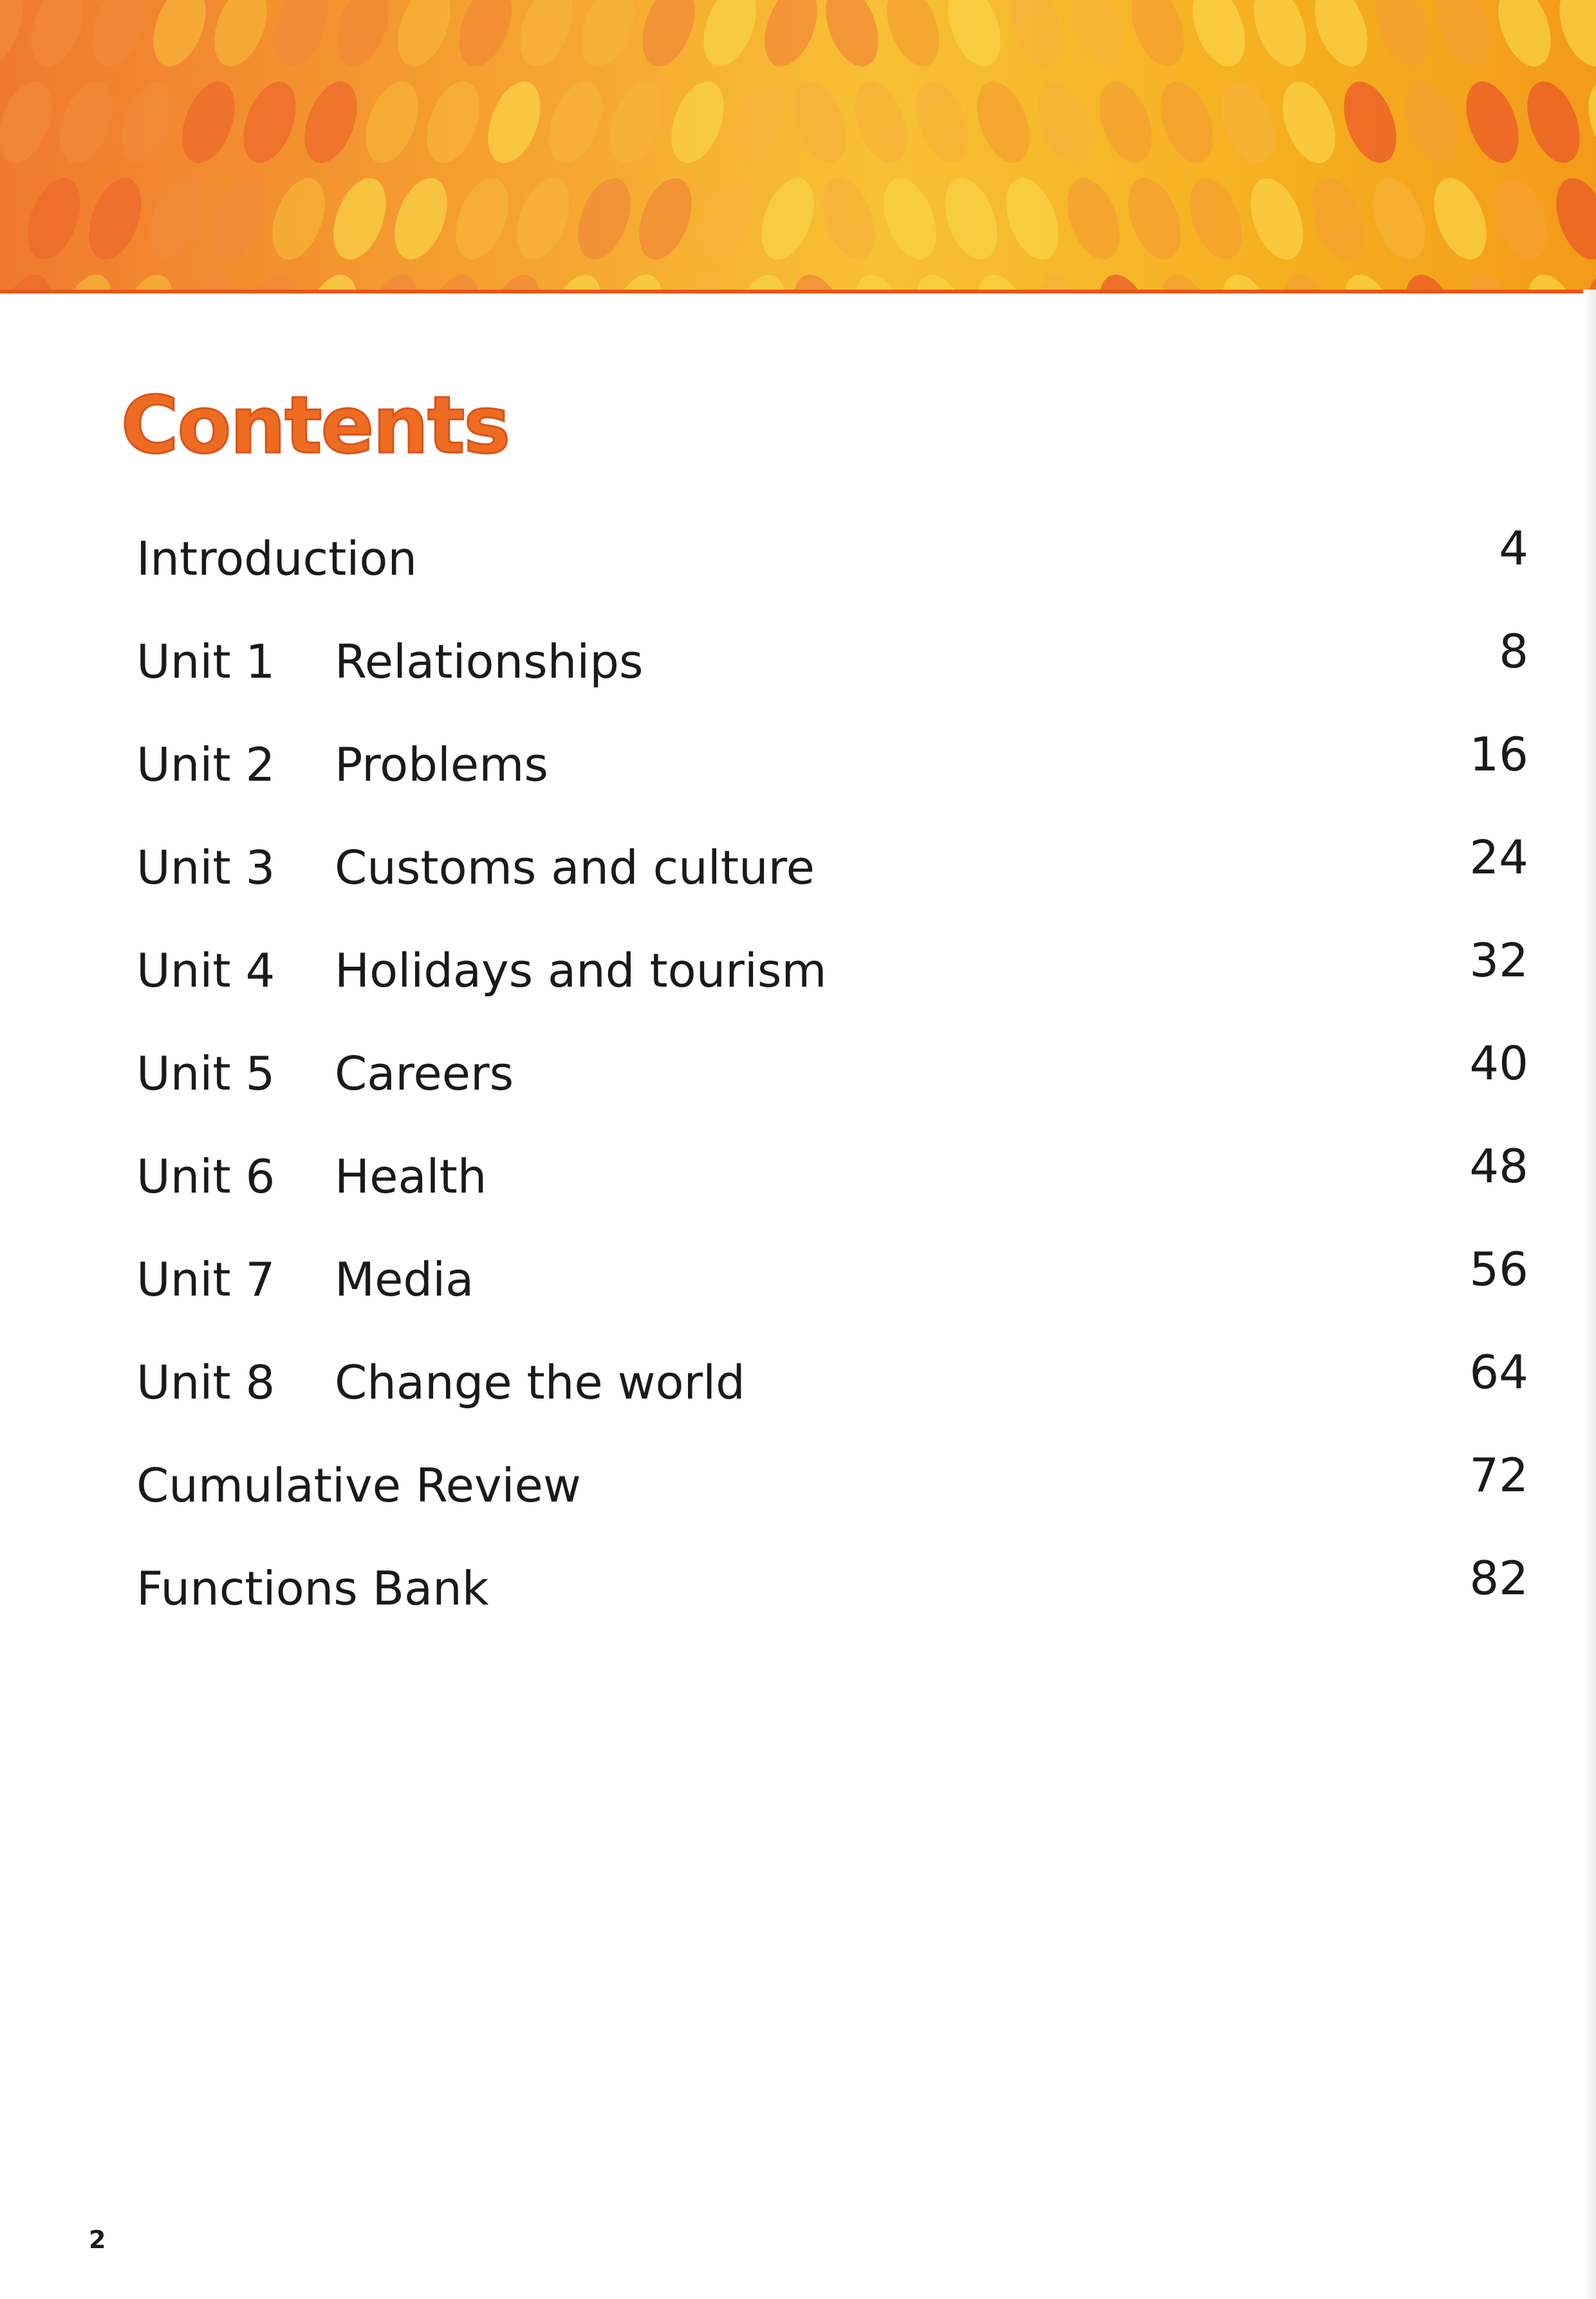 This screenshot has height=2299, width=1596. I want to click on toc-entry: Unit 7 Media 56, so click(798, 1268).